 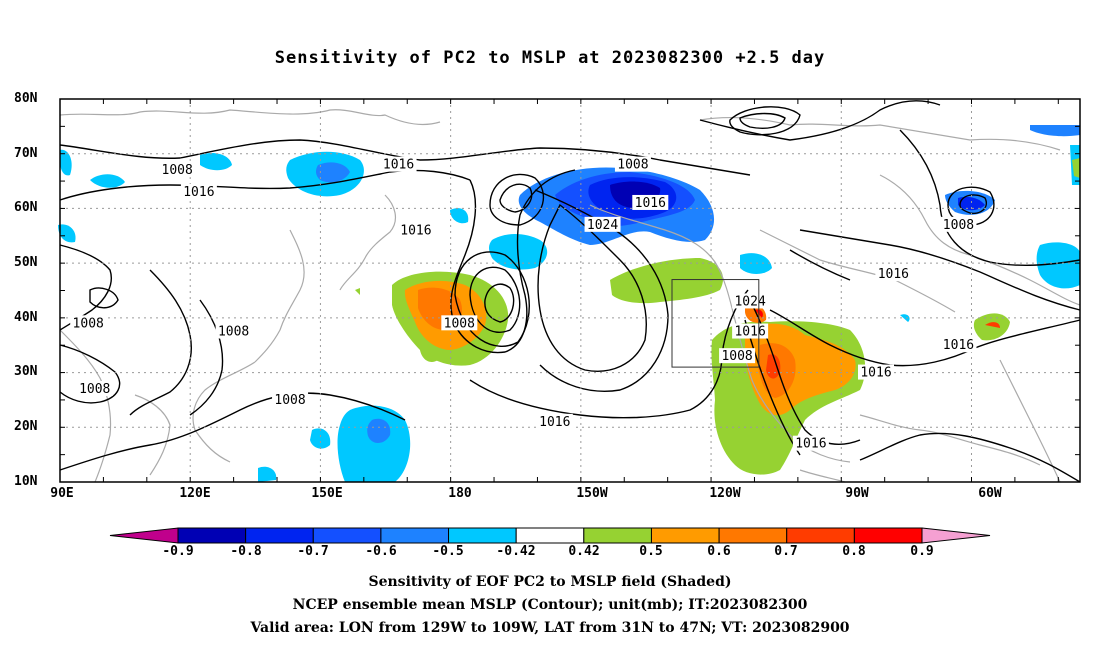 I want to click on colorbar-min-arrow, so click(x=144, y=535).